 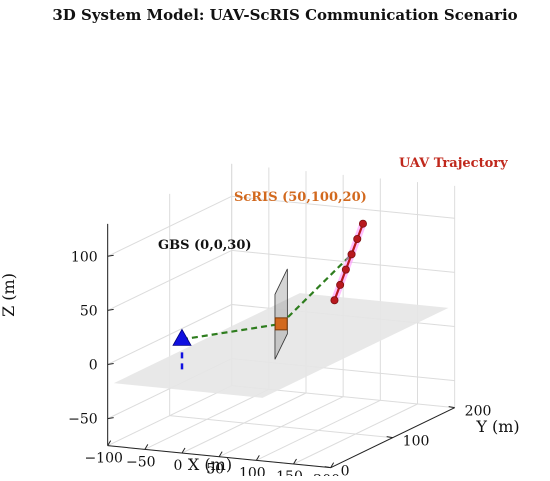 What do you see at coordinates (89, 311) in the screenshot?
I see `z-tick-label: 50` at bounding box center [89, 311].